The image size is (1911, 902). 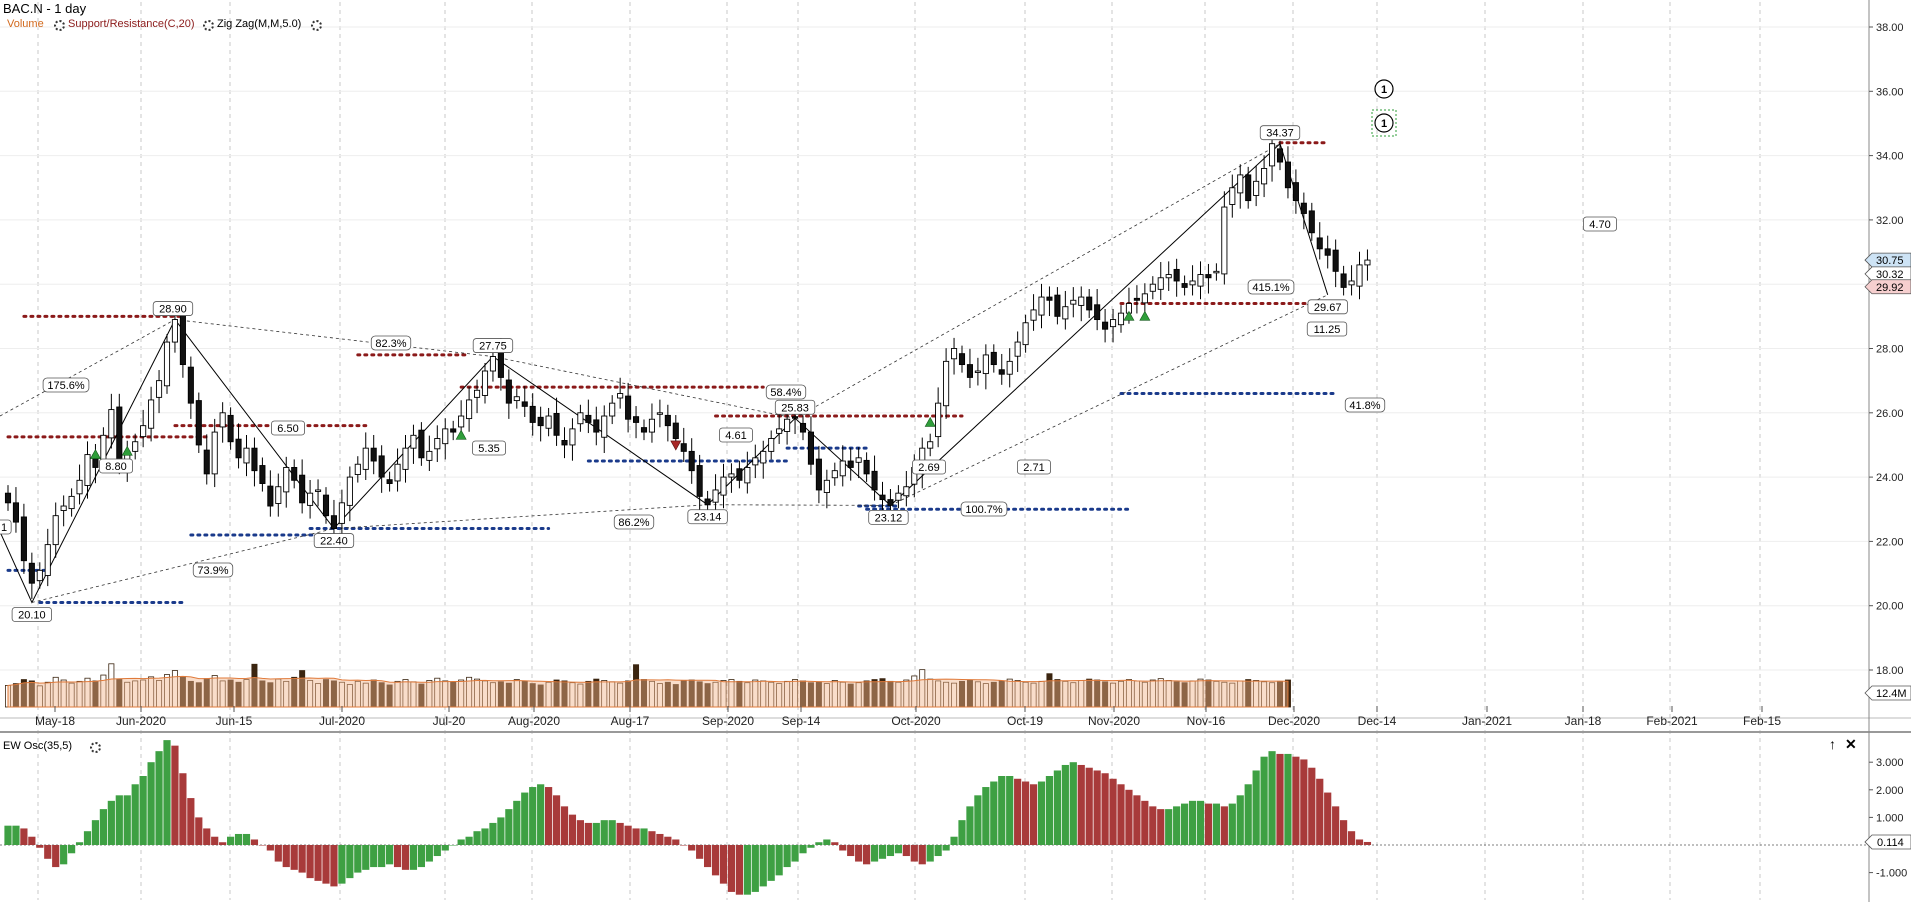 What do you see at coordinates (287, 429) in the screenshot?
I see `svg-text: 6.50` at bounding box center [287, 429].